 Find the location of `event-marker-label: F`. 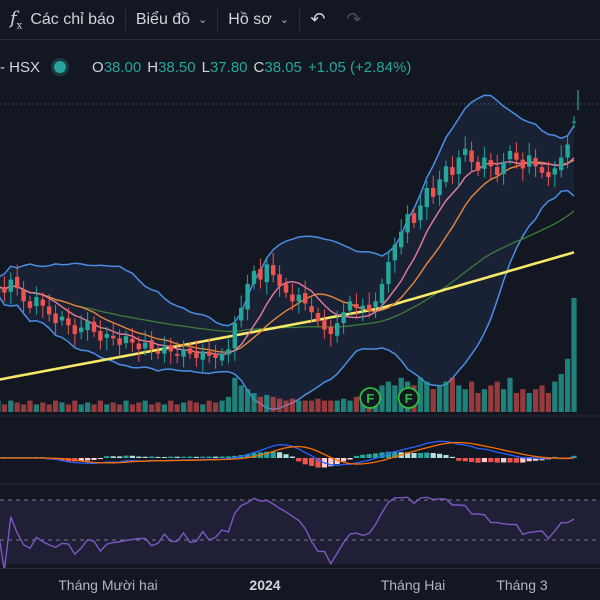

event-marker-label: F is located at coordinates (409, 398).